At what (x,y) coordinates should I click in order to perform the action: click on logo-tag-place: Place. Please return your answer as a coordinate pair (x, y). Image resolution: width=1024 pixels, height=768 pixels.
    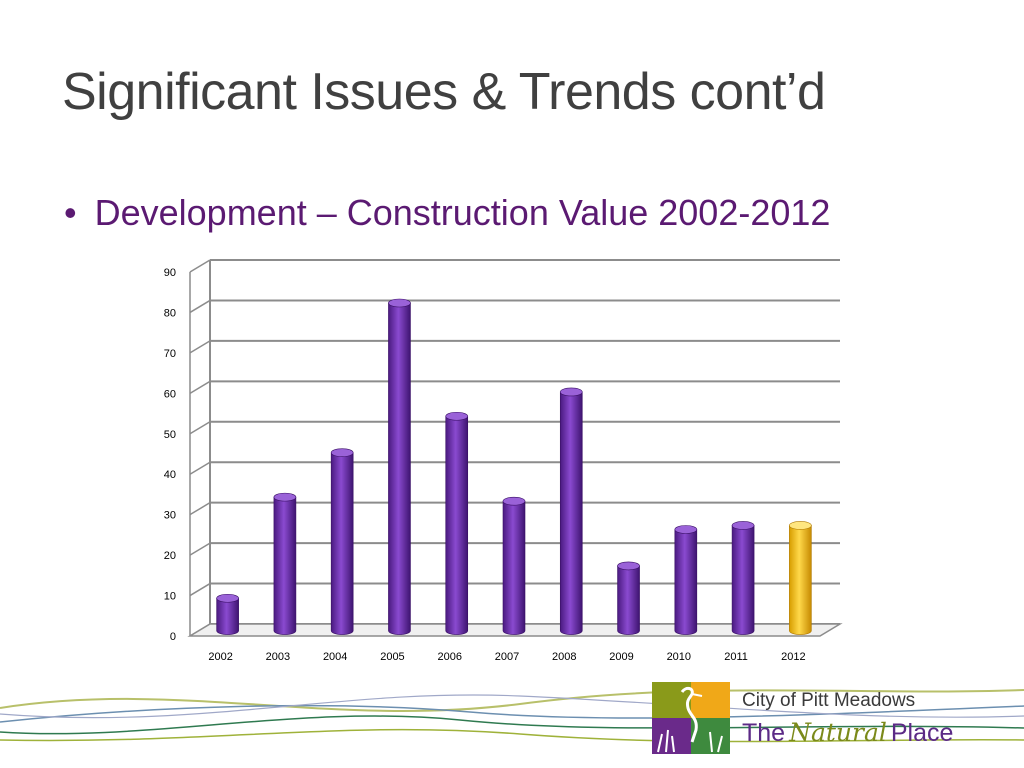
    Looking at the image, I should click on (922, 733).